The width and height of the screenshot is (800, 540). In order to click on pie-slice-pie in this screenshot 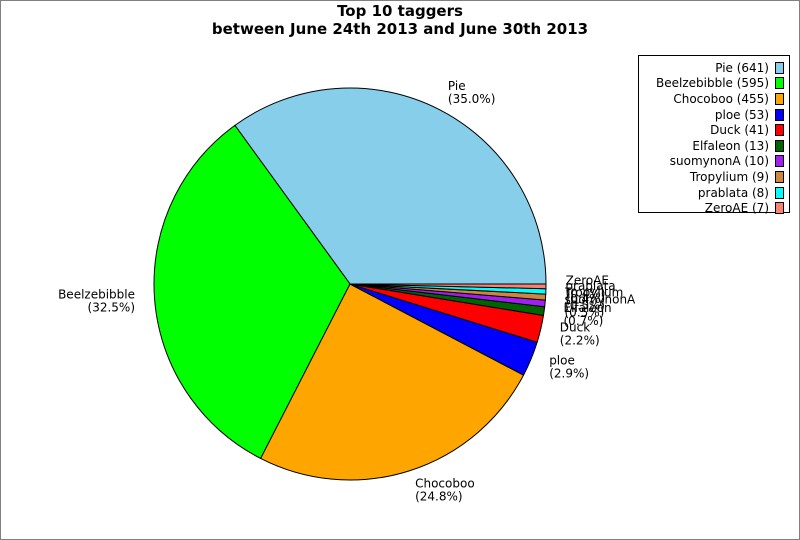, I will do `click(390, 186)`.